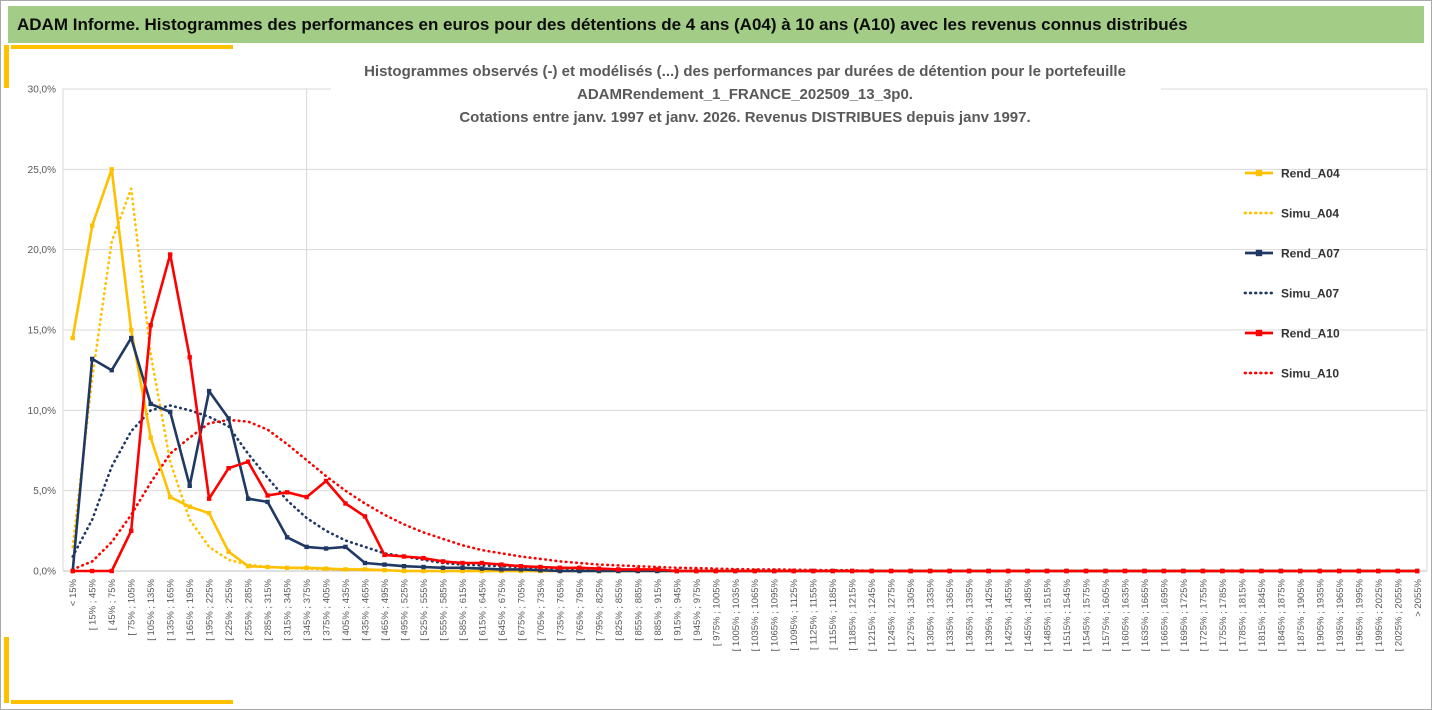  What do you see at coordinates (122, 702) in the screenshot?
I see `gold-accent-bottom-horizontal` at bounding box center [122, 702].